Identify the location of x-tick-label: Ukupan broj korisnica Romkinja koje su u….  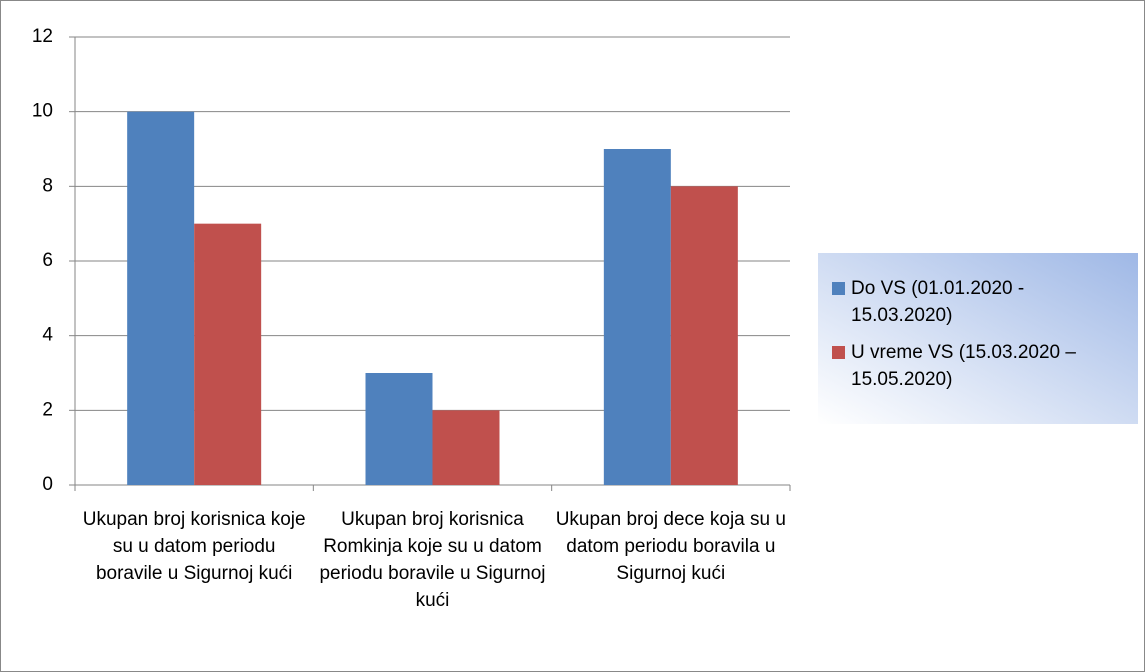
(432, 560).